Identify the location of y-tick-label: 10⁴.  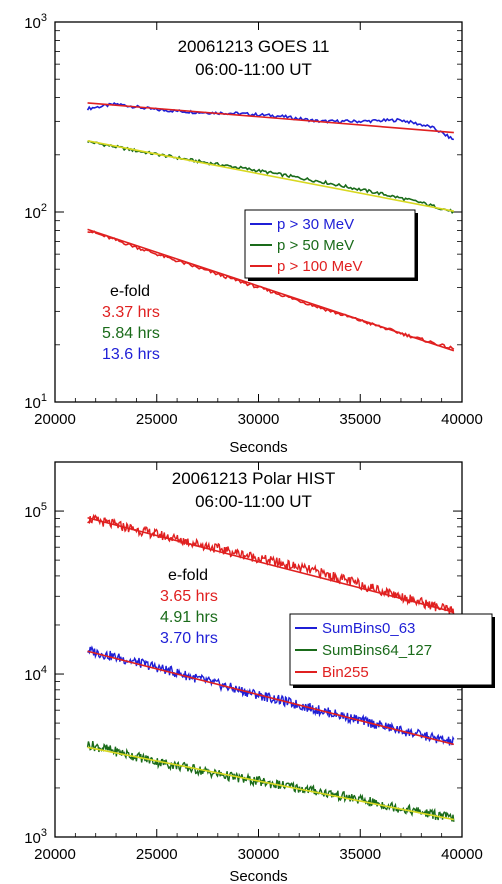
(35, 674).